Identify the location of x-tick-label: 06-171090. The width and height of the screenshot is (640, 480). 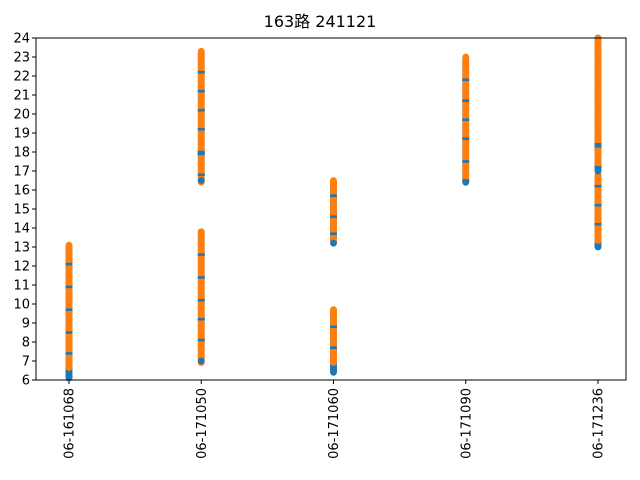
(466, 423).